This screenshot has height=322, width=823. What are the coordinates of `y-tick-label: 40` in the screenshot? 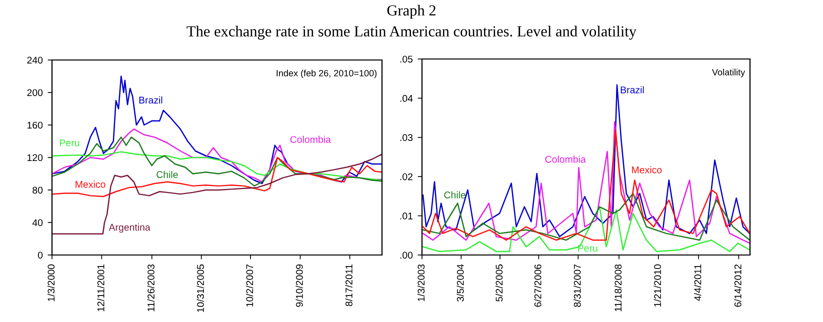 It's located at (37, 222).